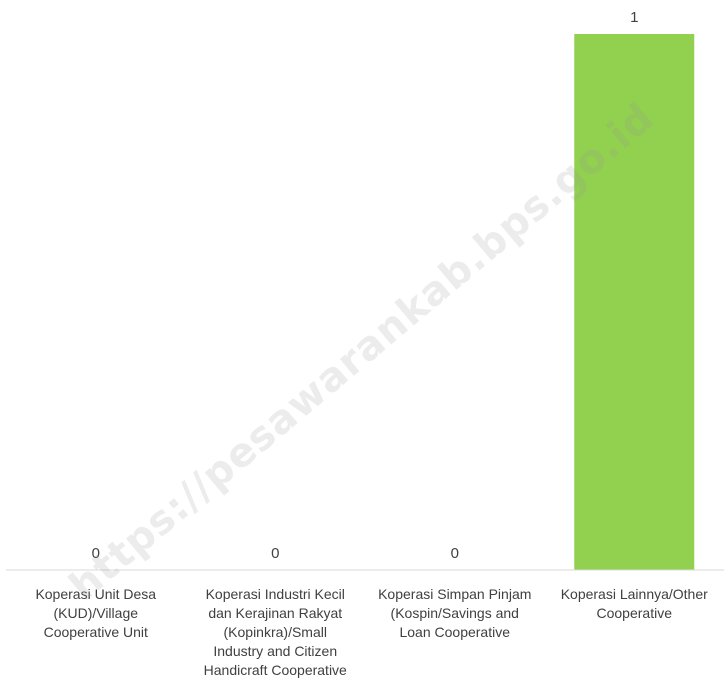 The width and height of the screenshot is (724, 698). What do you see at coordinates (275, 594) in the screenshot?
I see `x-tick-label-line: Koperasi Industri Kecil` at bounding box center [275, 594].